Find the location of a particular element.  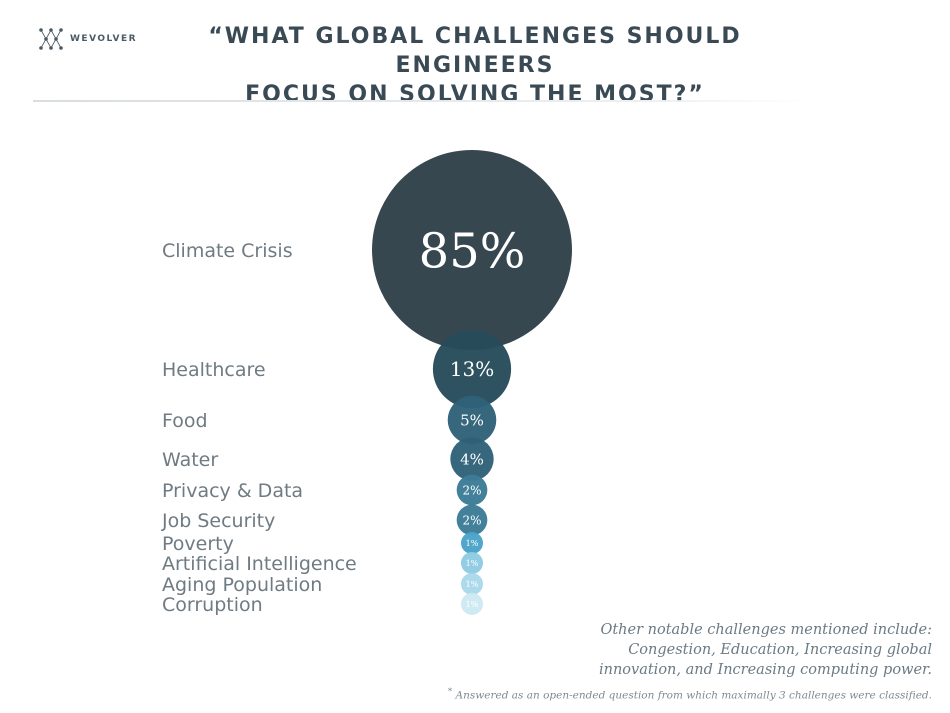

category-label-healthcare: Healthcare is located at coordinates (214, 370).